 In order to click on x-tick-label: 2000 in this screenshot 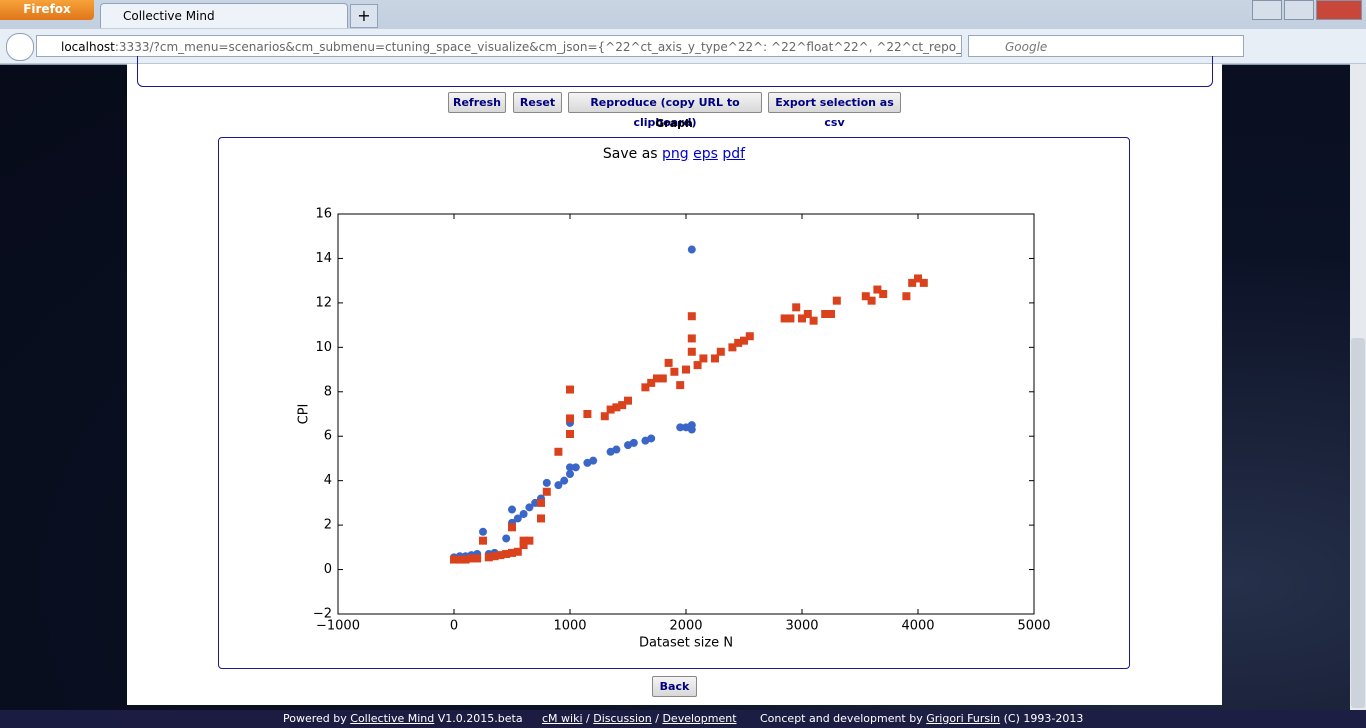, I will do `click(685, 626)`.